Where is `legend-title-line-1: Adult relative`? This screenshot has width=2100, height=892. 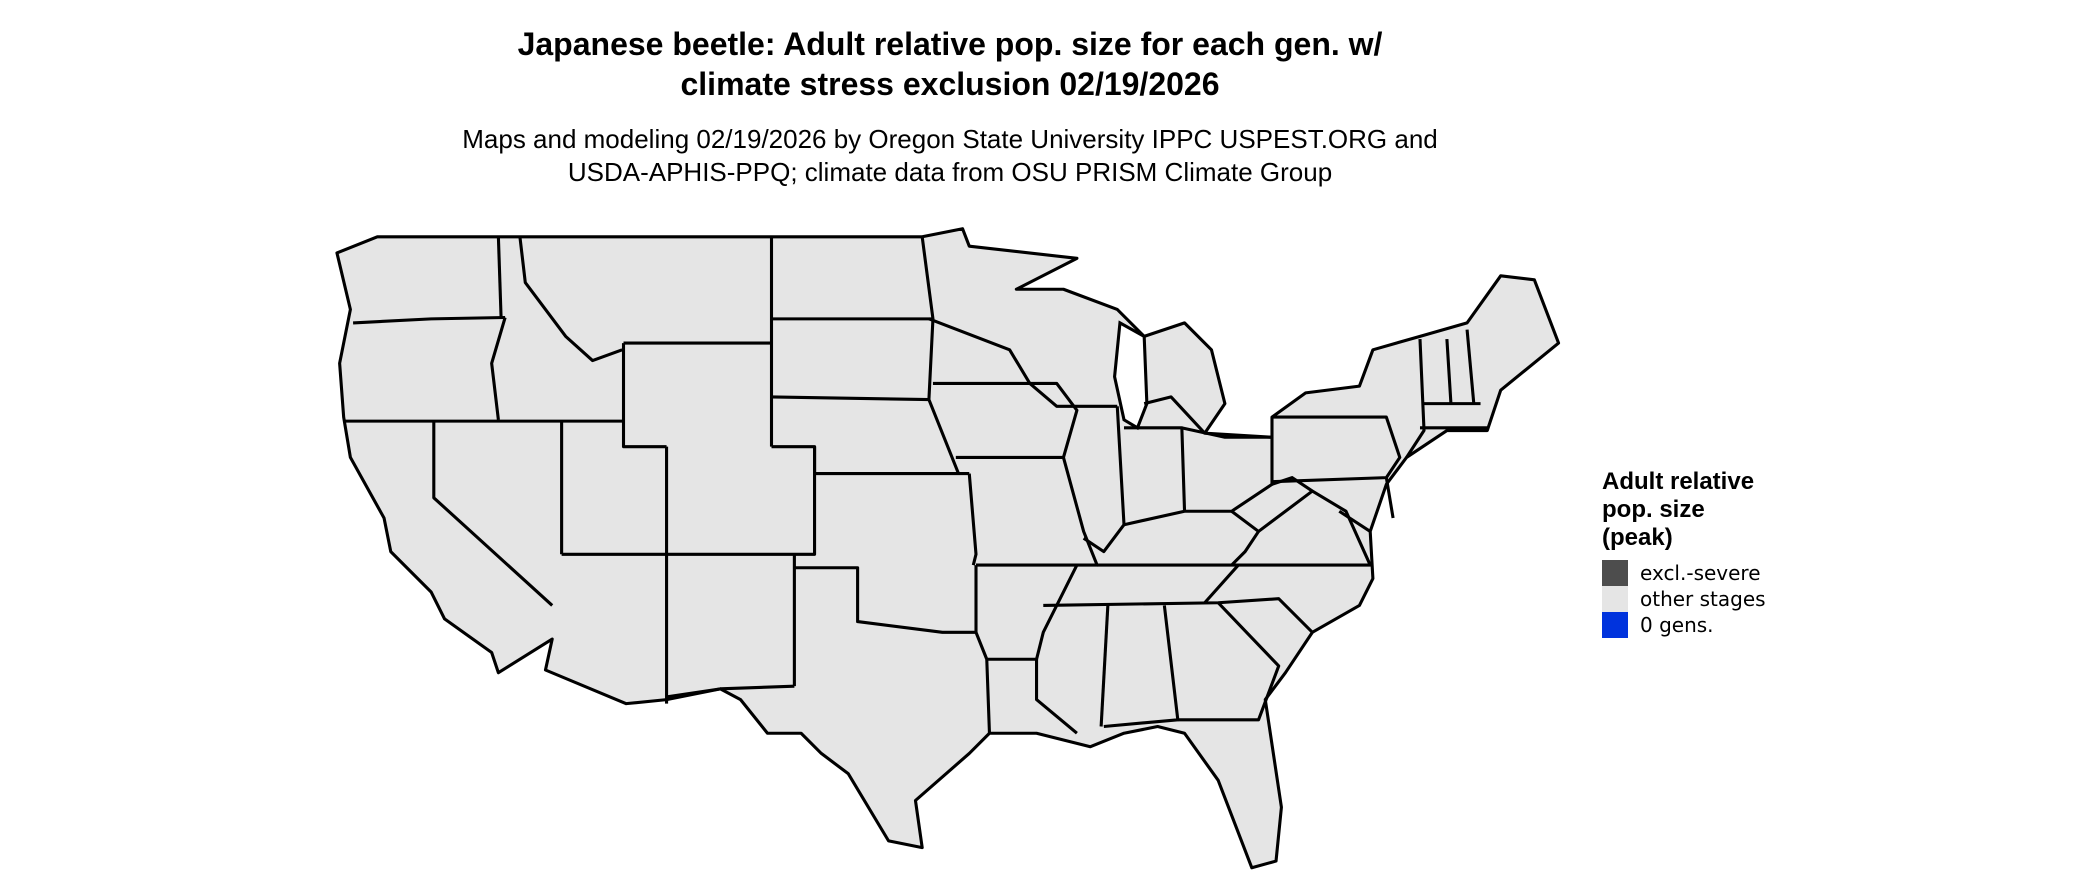 legend-title-line-1: Adult relative is located at coordinates (1678, 481).